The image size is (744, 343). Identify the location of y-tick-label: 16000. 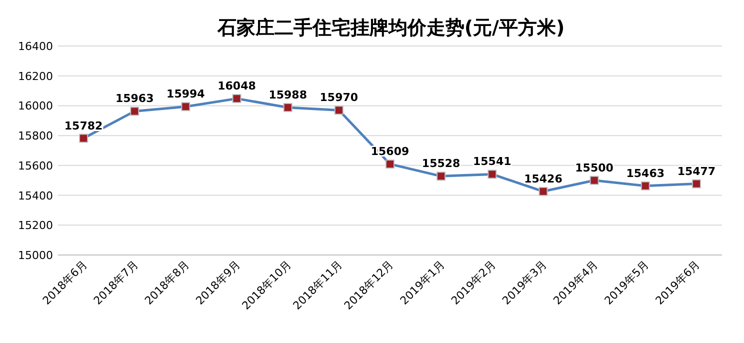
(35, 106).